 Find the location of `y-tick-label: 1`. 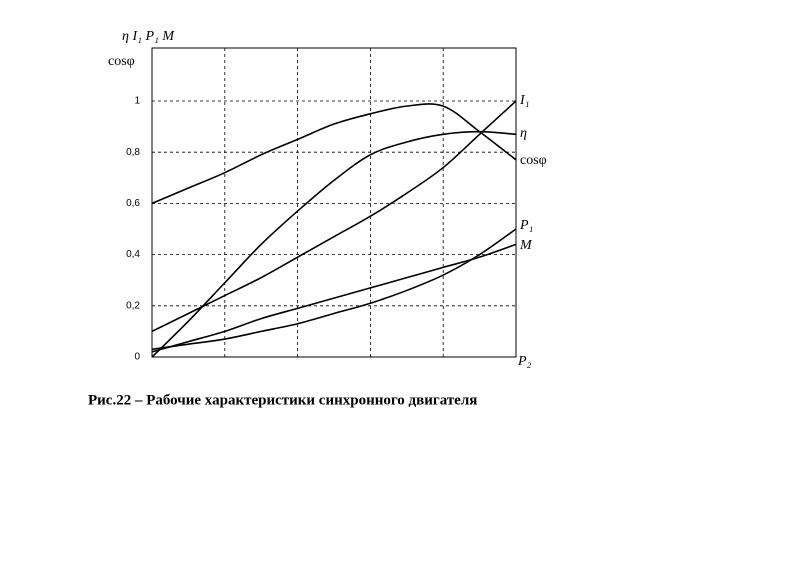

y-tick-label: 1 is located at coordinates (137, 101).